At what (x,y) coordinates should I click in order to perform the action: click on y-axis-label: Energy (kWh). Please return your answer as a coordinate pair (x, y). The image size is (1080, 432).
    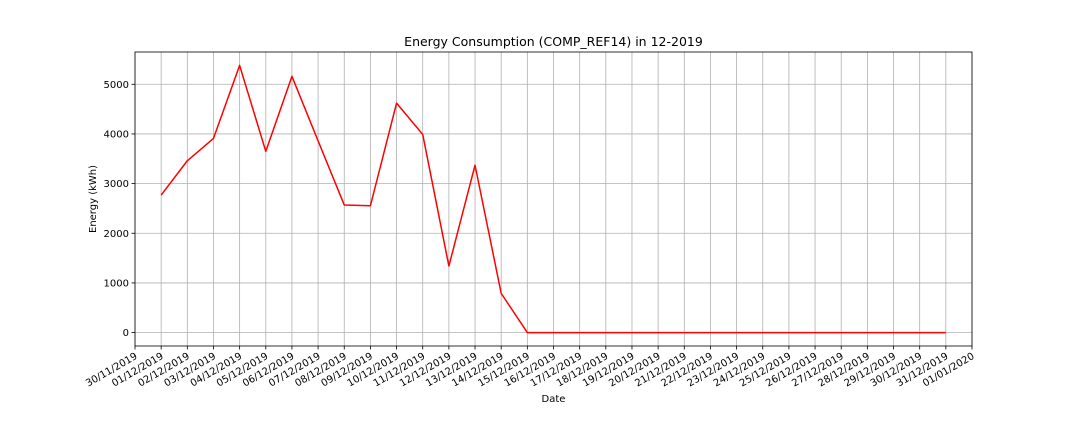
    Looking at the image, I should click on (93, 199).